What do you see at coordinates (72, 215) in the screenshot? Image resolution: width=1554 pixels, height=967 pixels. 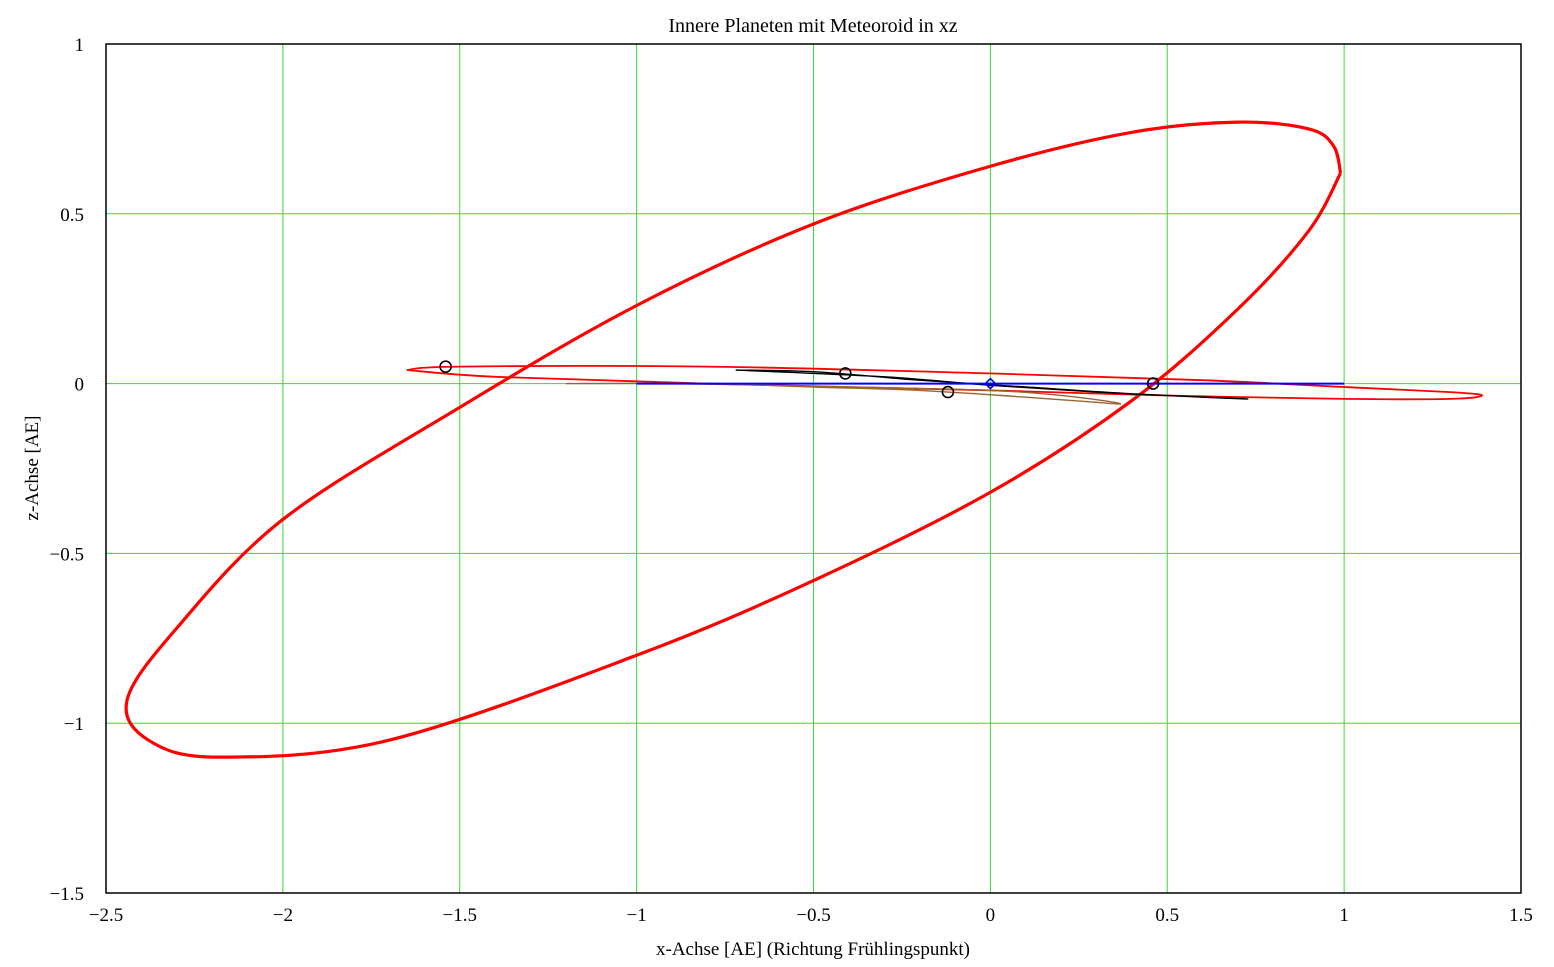 I see `y-tick-label: 0.5` at bounding box center [72, 215].